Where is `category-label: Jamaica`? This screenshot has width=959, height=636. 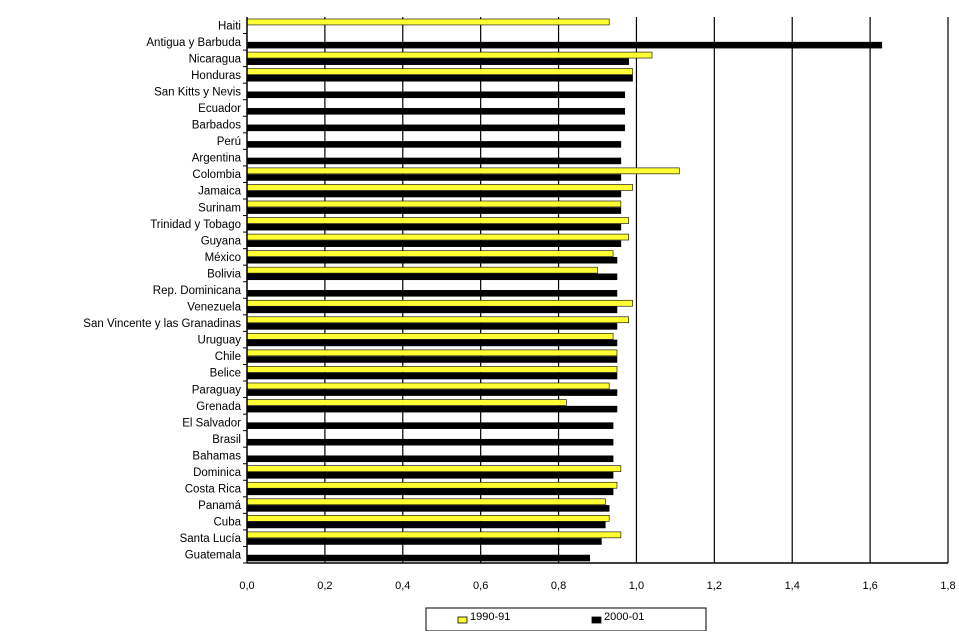
category-label: Jamaica is located at coordinates (219, 192).